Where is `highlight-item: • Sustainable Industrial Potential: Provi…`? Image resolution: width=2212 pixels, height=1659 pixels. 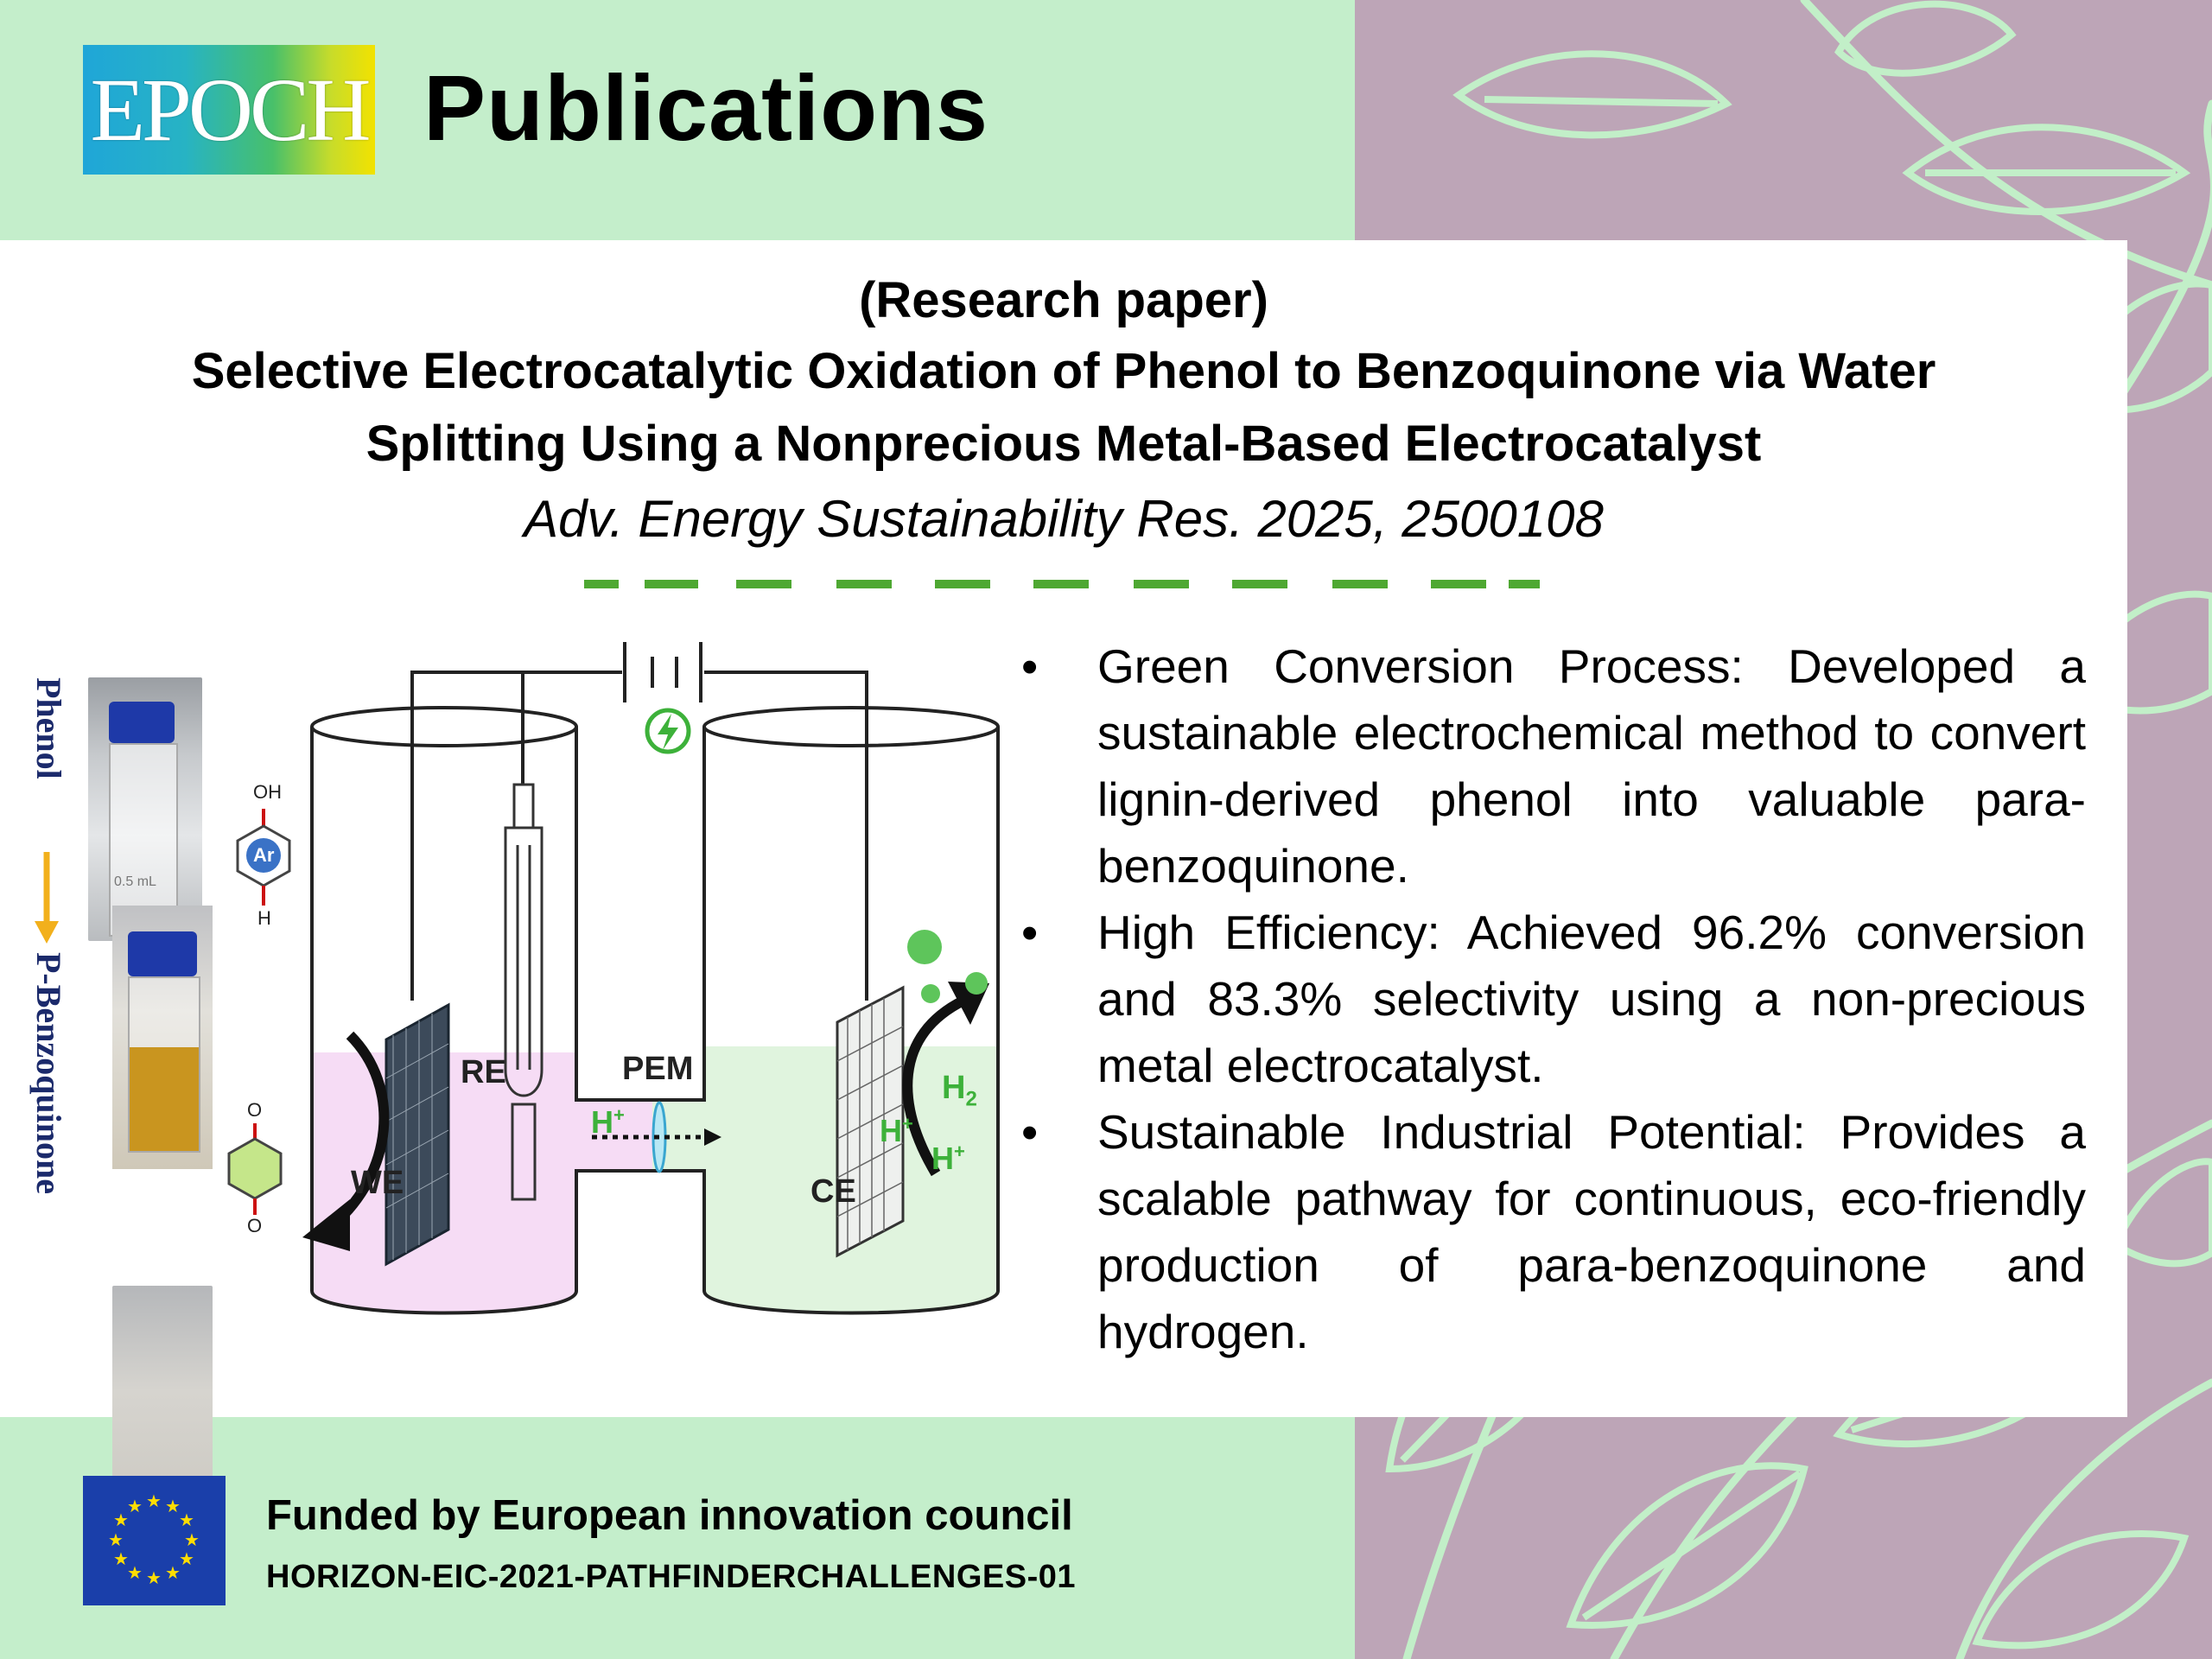
highlight-item: • Sustainable Industrial Potential: Provi… is located at coordinates (1553, 1231).